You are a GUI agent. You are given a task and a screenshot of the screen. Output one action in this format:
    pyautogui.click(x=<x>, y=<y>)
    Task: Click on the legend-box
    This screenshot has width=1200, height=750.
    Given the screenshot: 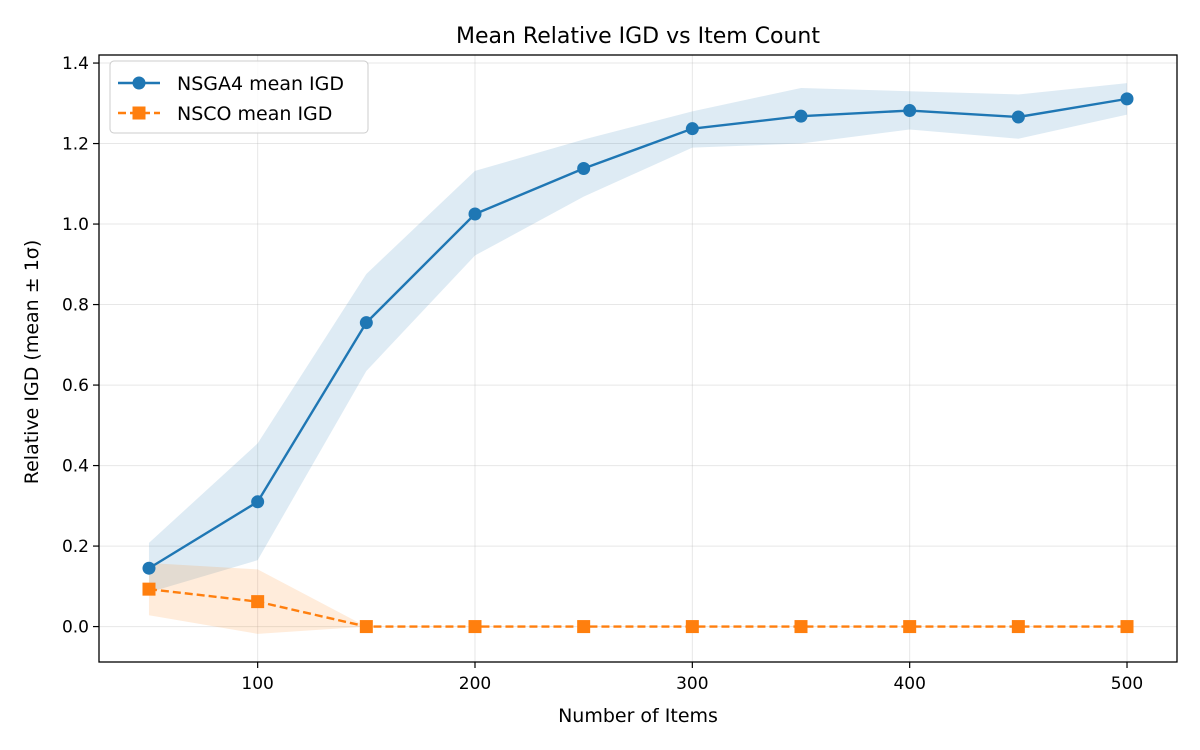 What is the action you would take?
    pyautogui.click(x=239, y=97)
    